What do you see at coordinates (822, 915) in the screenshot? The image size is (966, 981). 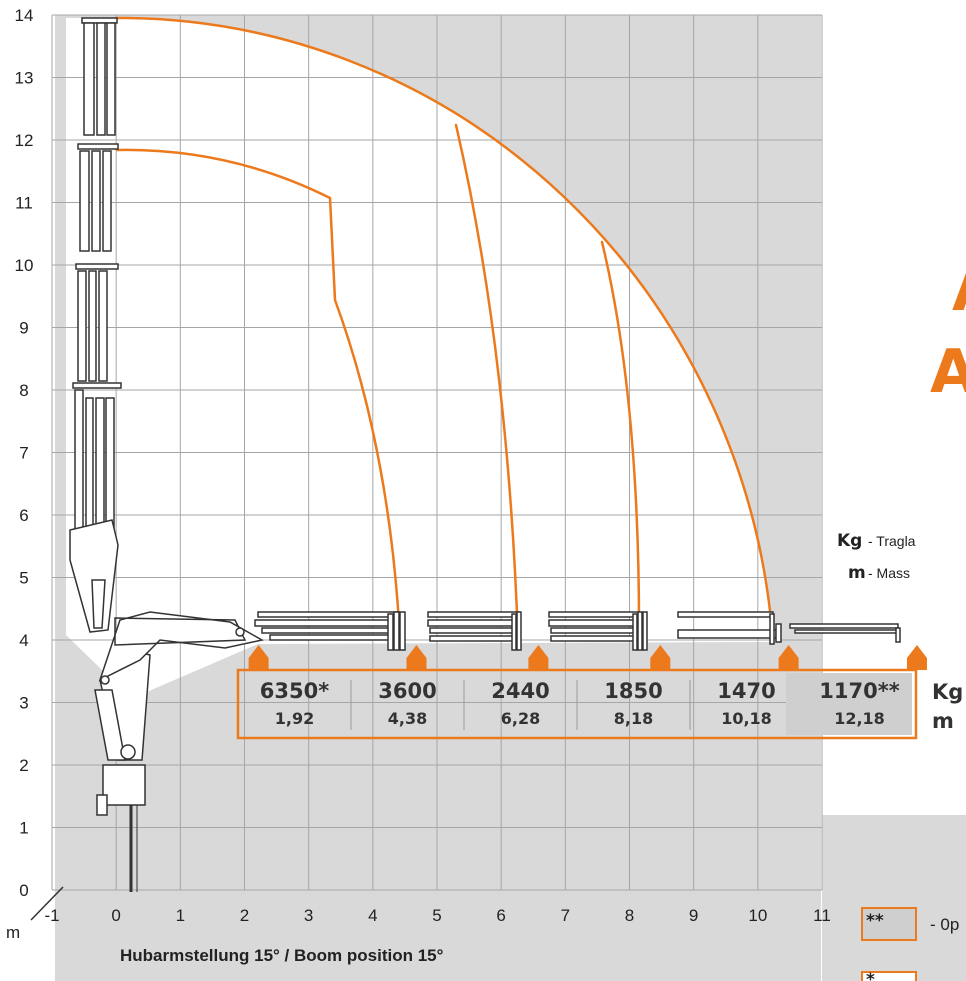 I see `x-tick-label: 11` at bounding box center [822, 915].